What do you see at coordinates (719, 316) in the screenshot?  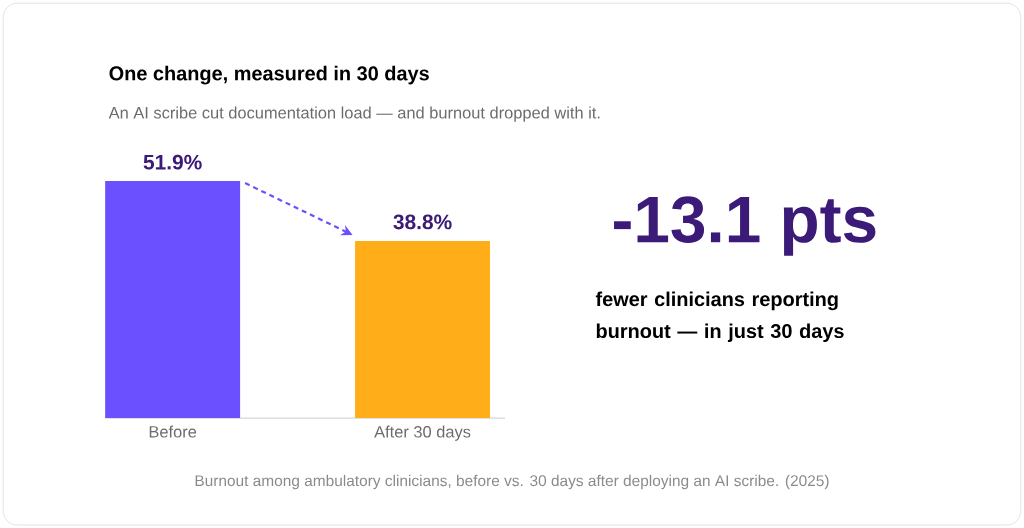 I see `text: fewer clinicians reporting burnout — in just 30 days` at bounding box center [719, 316].